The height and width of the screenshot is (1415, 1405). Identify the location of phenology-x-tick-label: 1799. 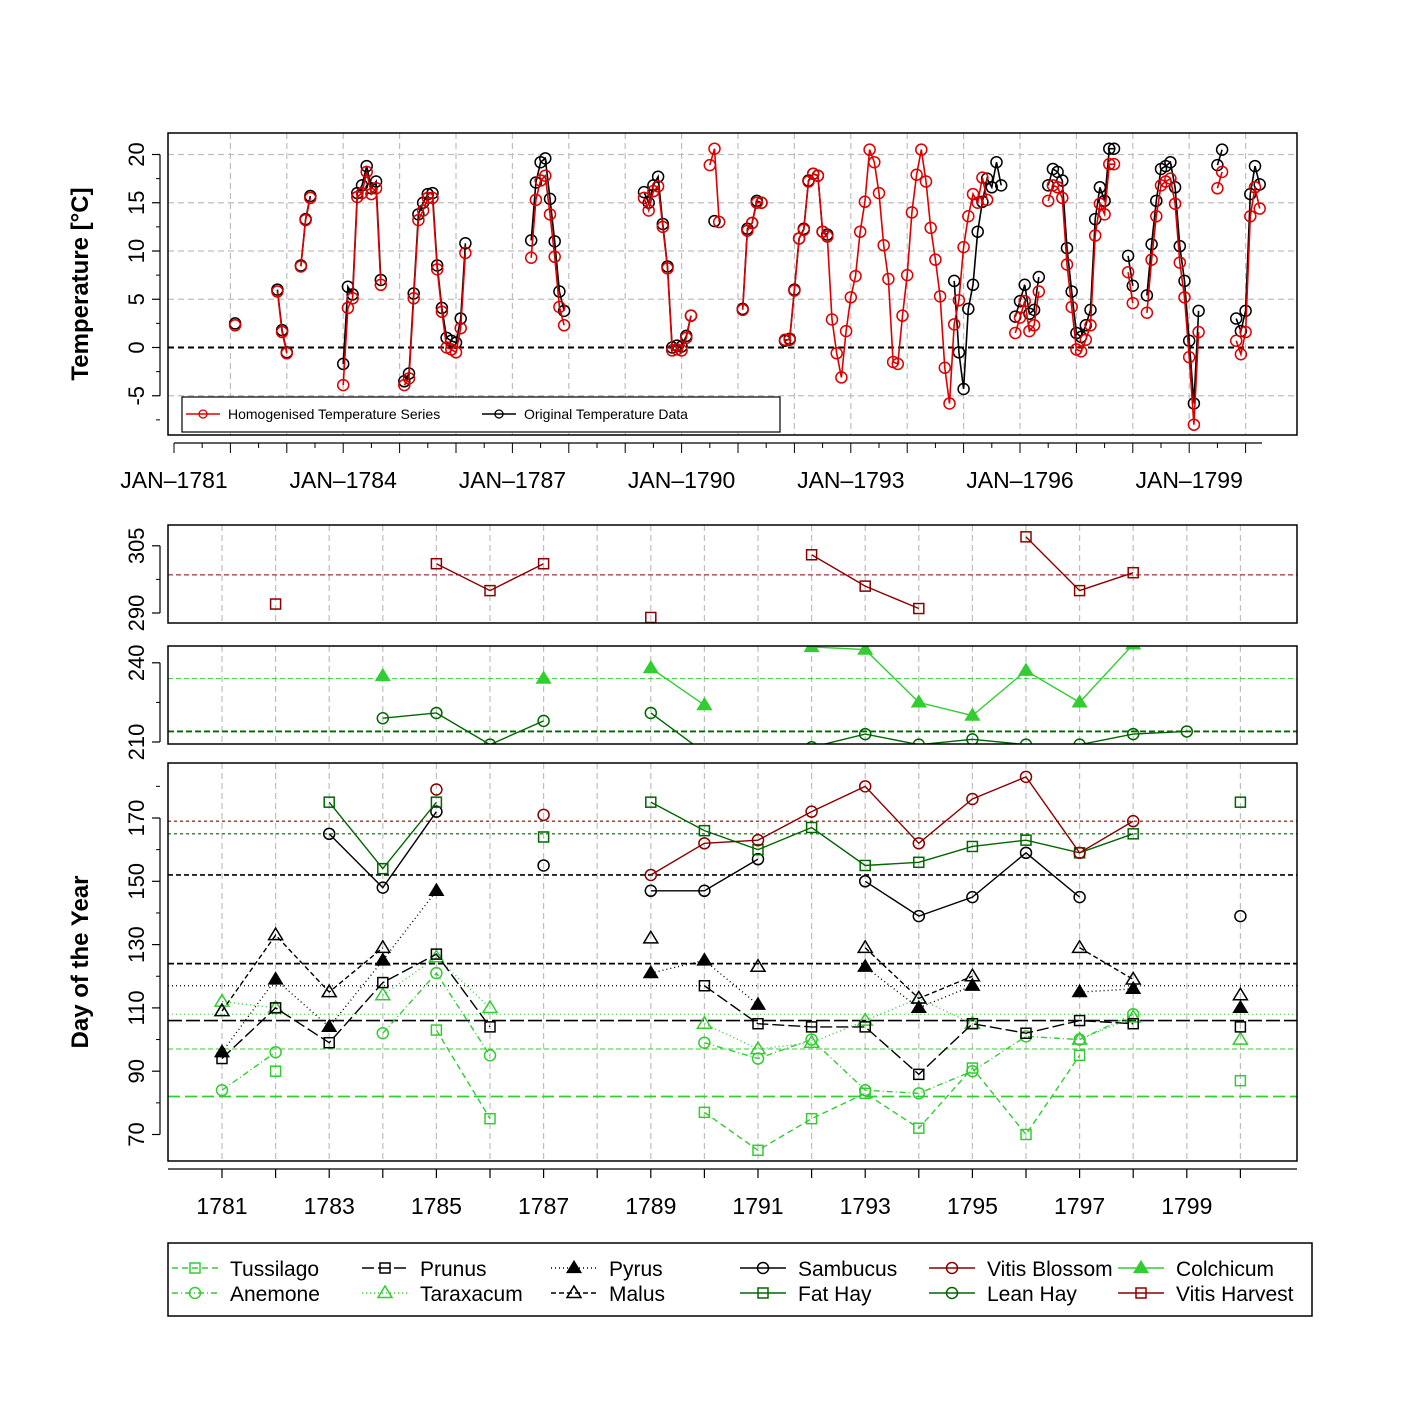
(1186, 1206).